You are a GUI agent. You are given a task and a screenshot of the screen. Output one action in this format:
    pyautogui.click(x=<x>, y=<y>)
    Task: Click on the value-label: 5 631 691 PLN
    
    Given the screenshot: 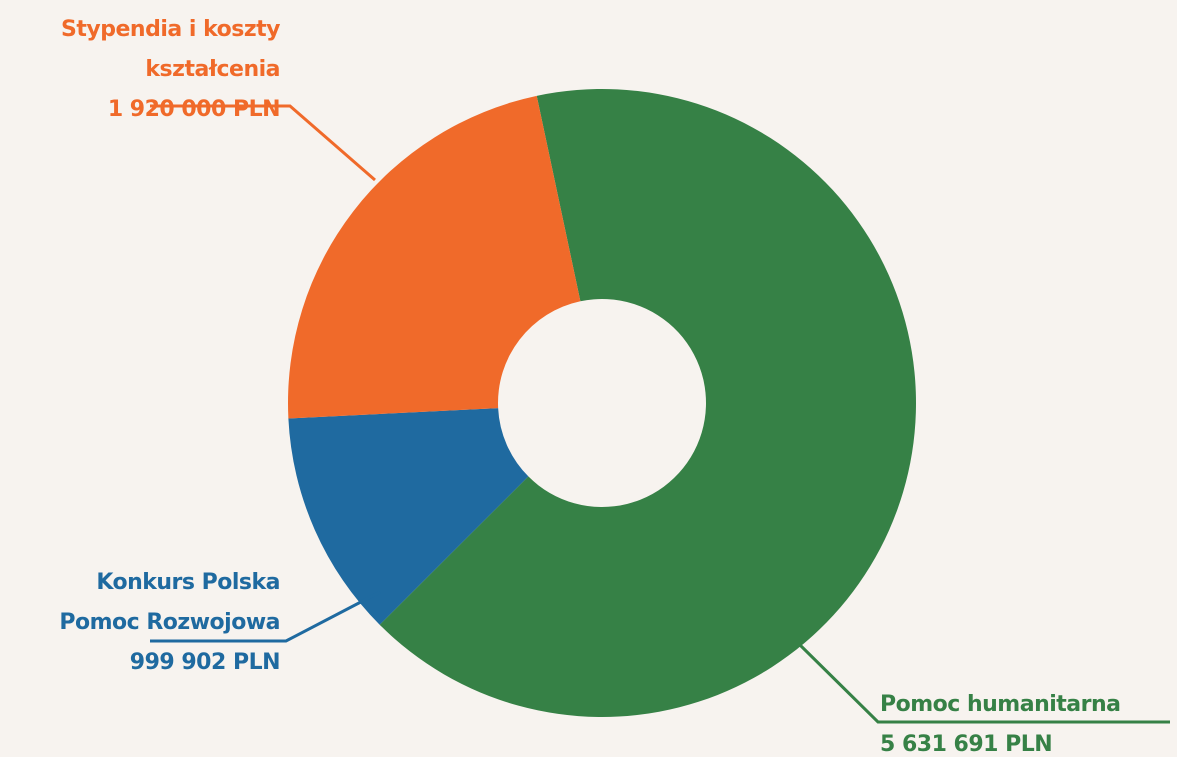 What is the action you would take?
    pyautogui.click(x=966, y=744)
    